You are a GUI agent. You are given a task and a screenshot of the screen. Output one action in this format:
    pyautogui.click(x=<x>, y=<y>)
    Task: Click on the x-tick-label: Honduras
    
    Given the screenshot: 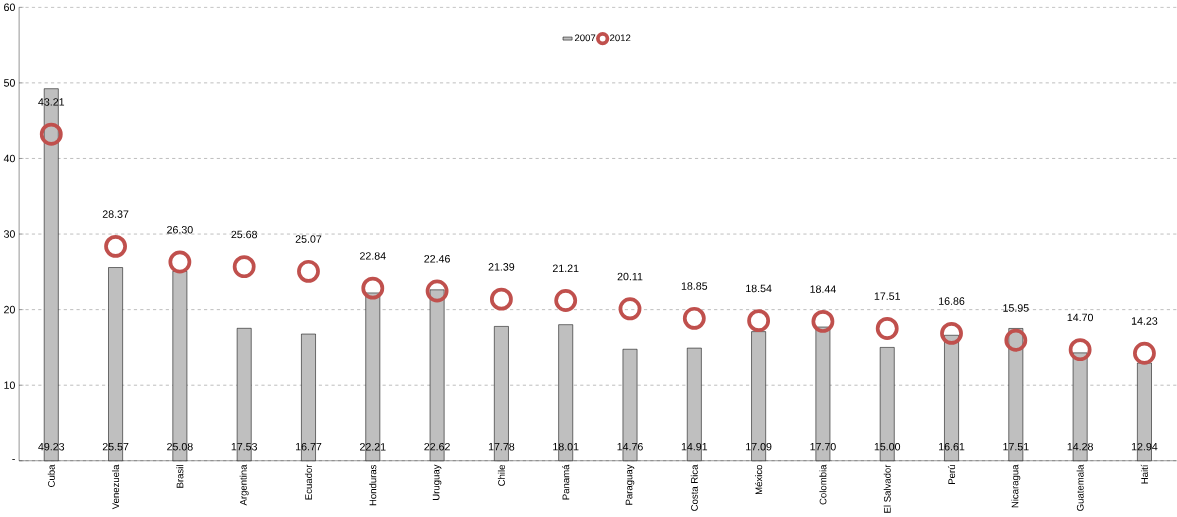 What is the action you would take?
    pyautogui.click(x=373, y=485)
    